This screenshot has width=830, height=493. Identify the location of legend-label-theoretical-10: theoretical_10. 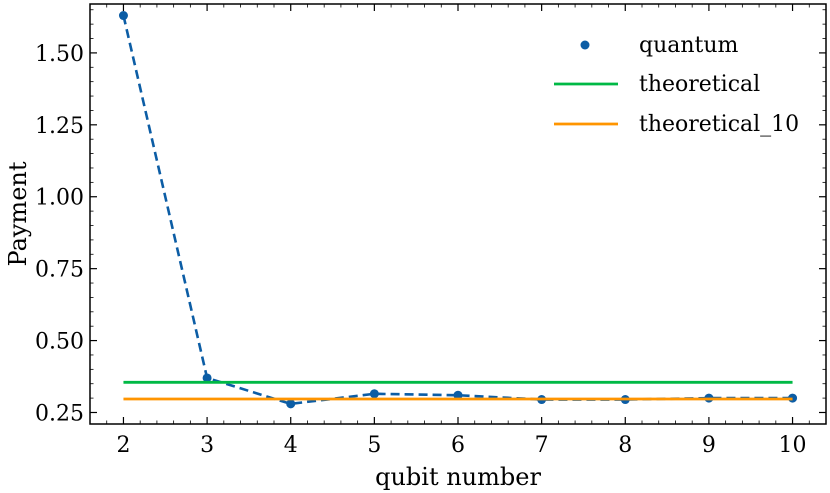
(719, 124).